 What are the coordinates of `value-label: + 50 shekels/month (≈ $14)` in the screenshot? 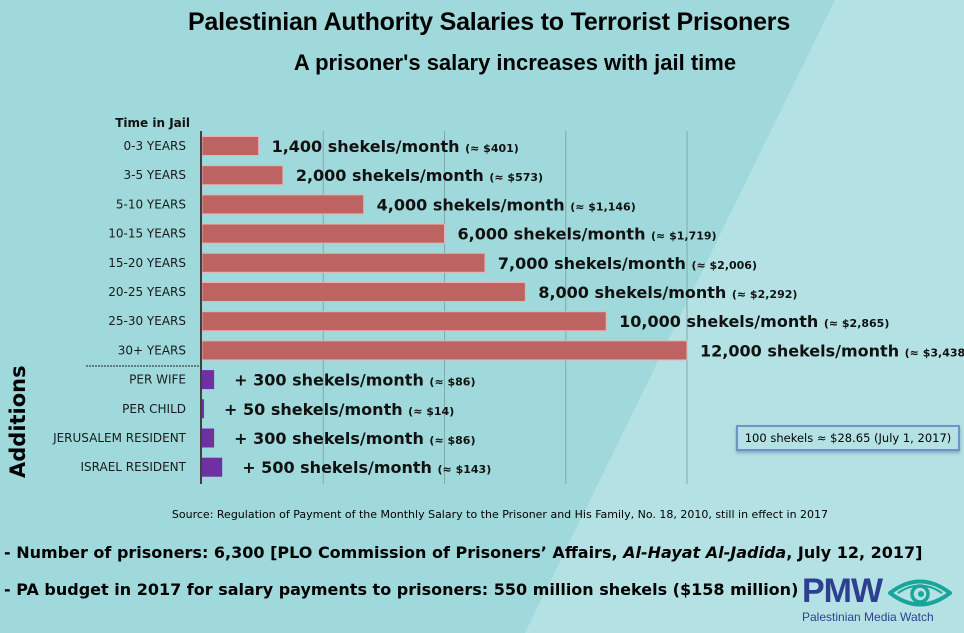 It's located at (339, 409).